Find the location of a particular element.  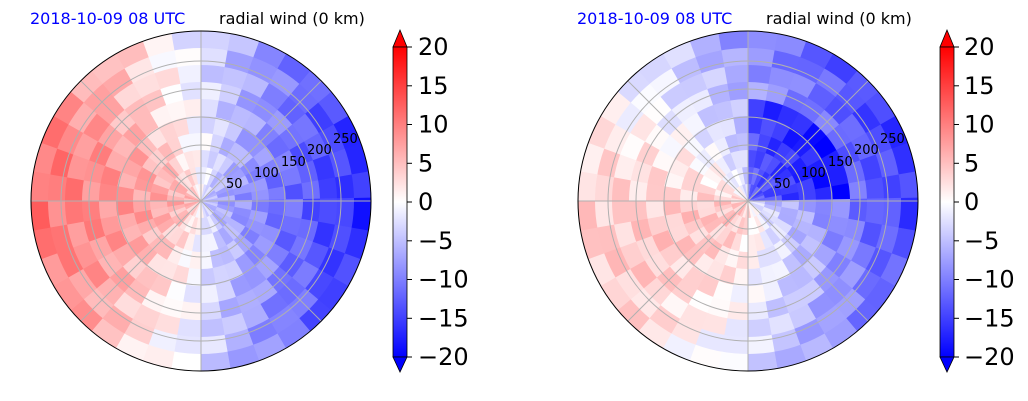

panel-2-radial-tick-250: 250 is located at coordinates (892, 139).